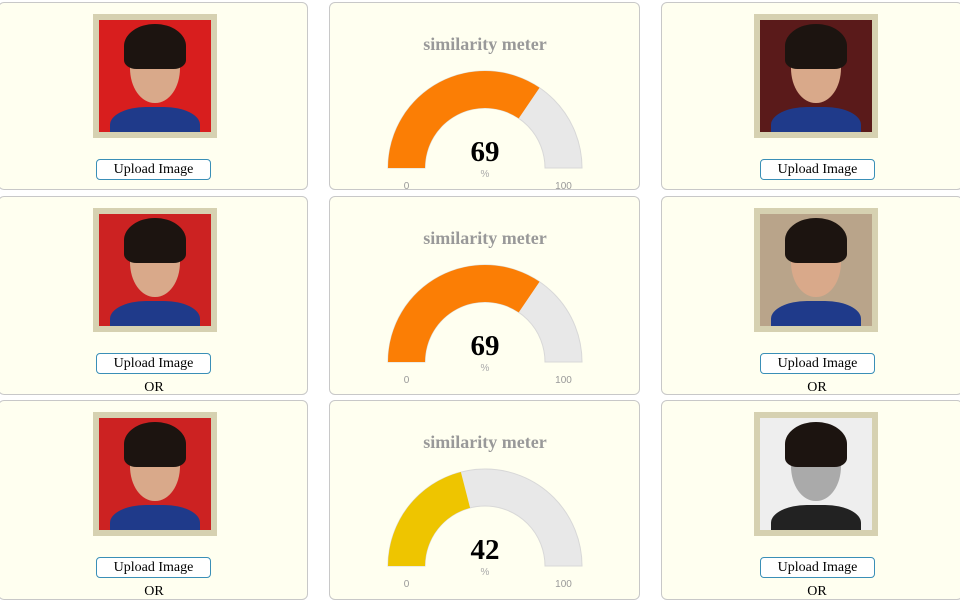 The height and width of the screenshot is (613, 960). I want to click on right-panel: Upload Image, so click(810, 96).